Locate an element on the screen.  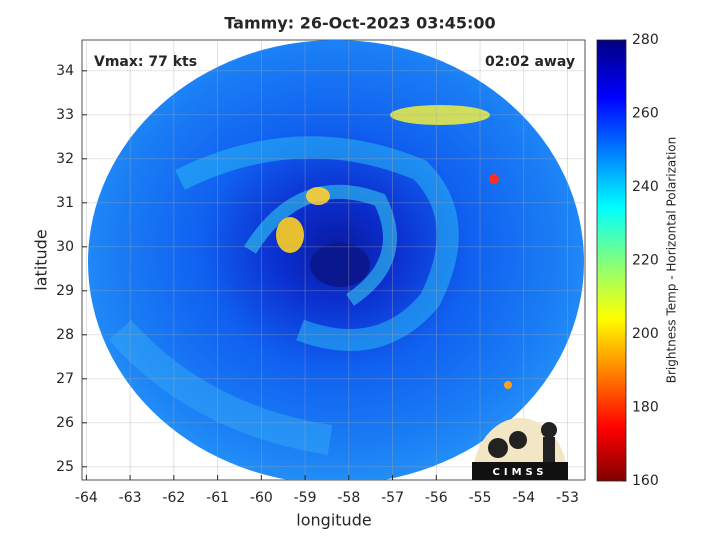
x-tick-label: -60 is located at coordinates (261, 498).